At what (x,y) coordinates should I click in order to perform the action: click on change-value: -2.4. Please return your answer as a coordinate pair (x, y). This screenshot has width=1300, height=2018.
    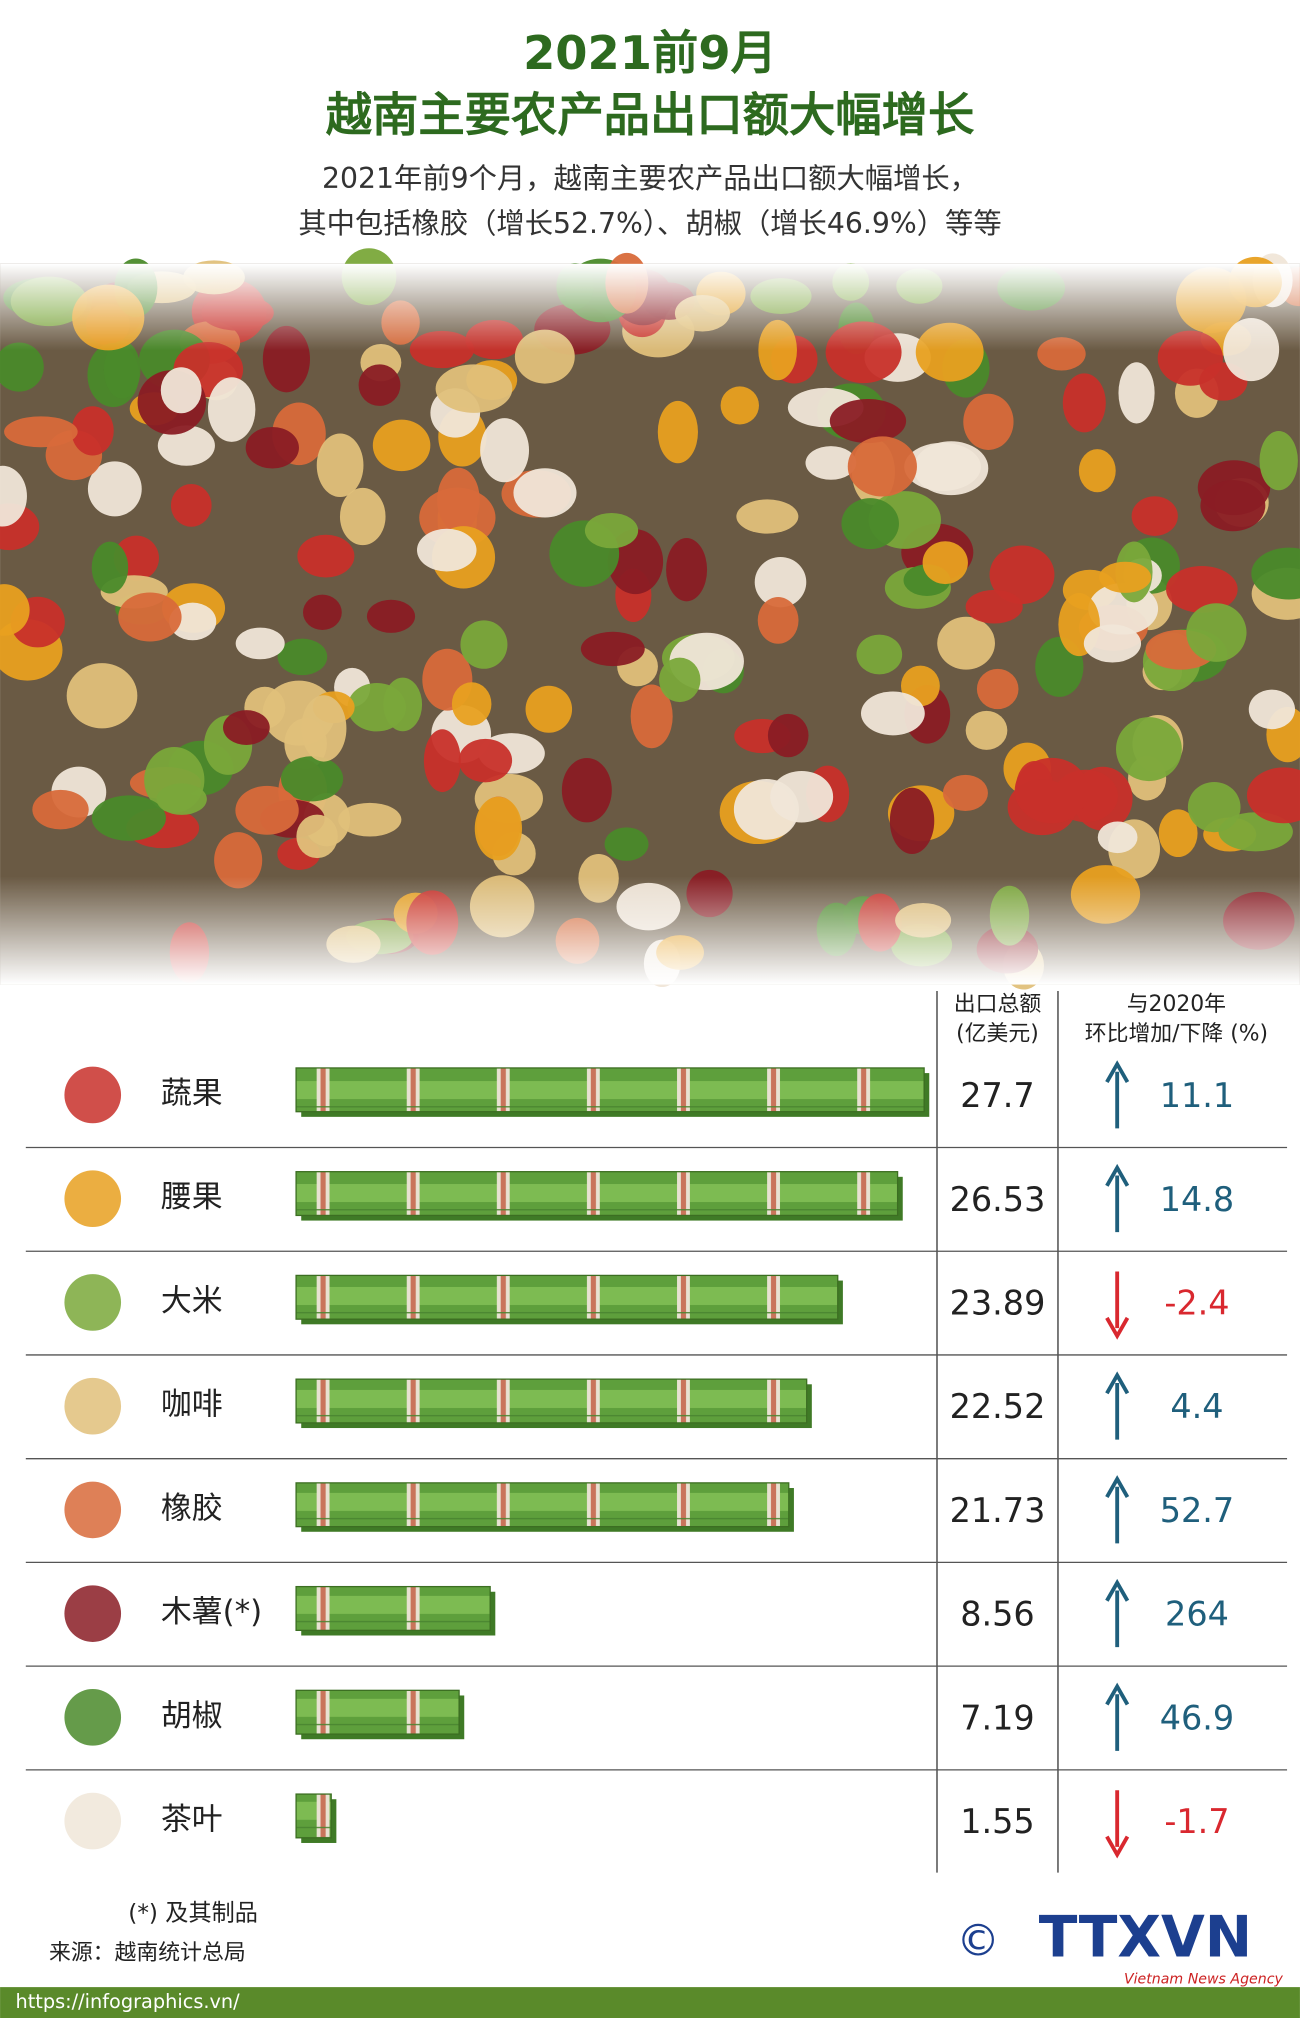
    Looking at the image, I should click on (1196, 1303).